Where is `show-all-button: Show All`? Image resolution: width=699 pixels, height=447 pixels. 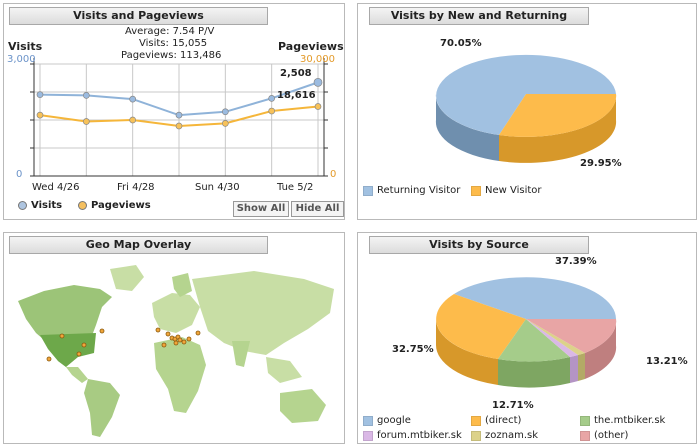 show-all-button: Show All is located at coordinates (261, 209).